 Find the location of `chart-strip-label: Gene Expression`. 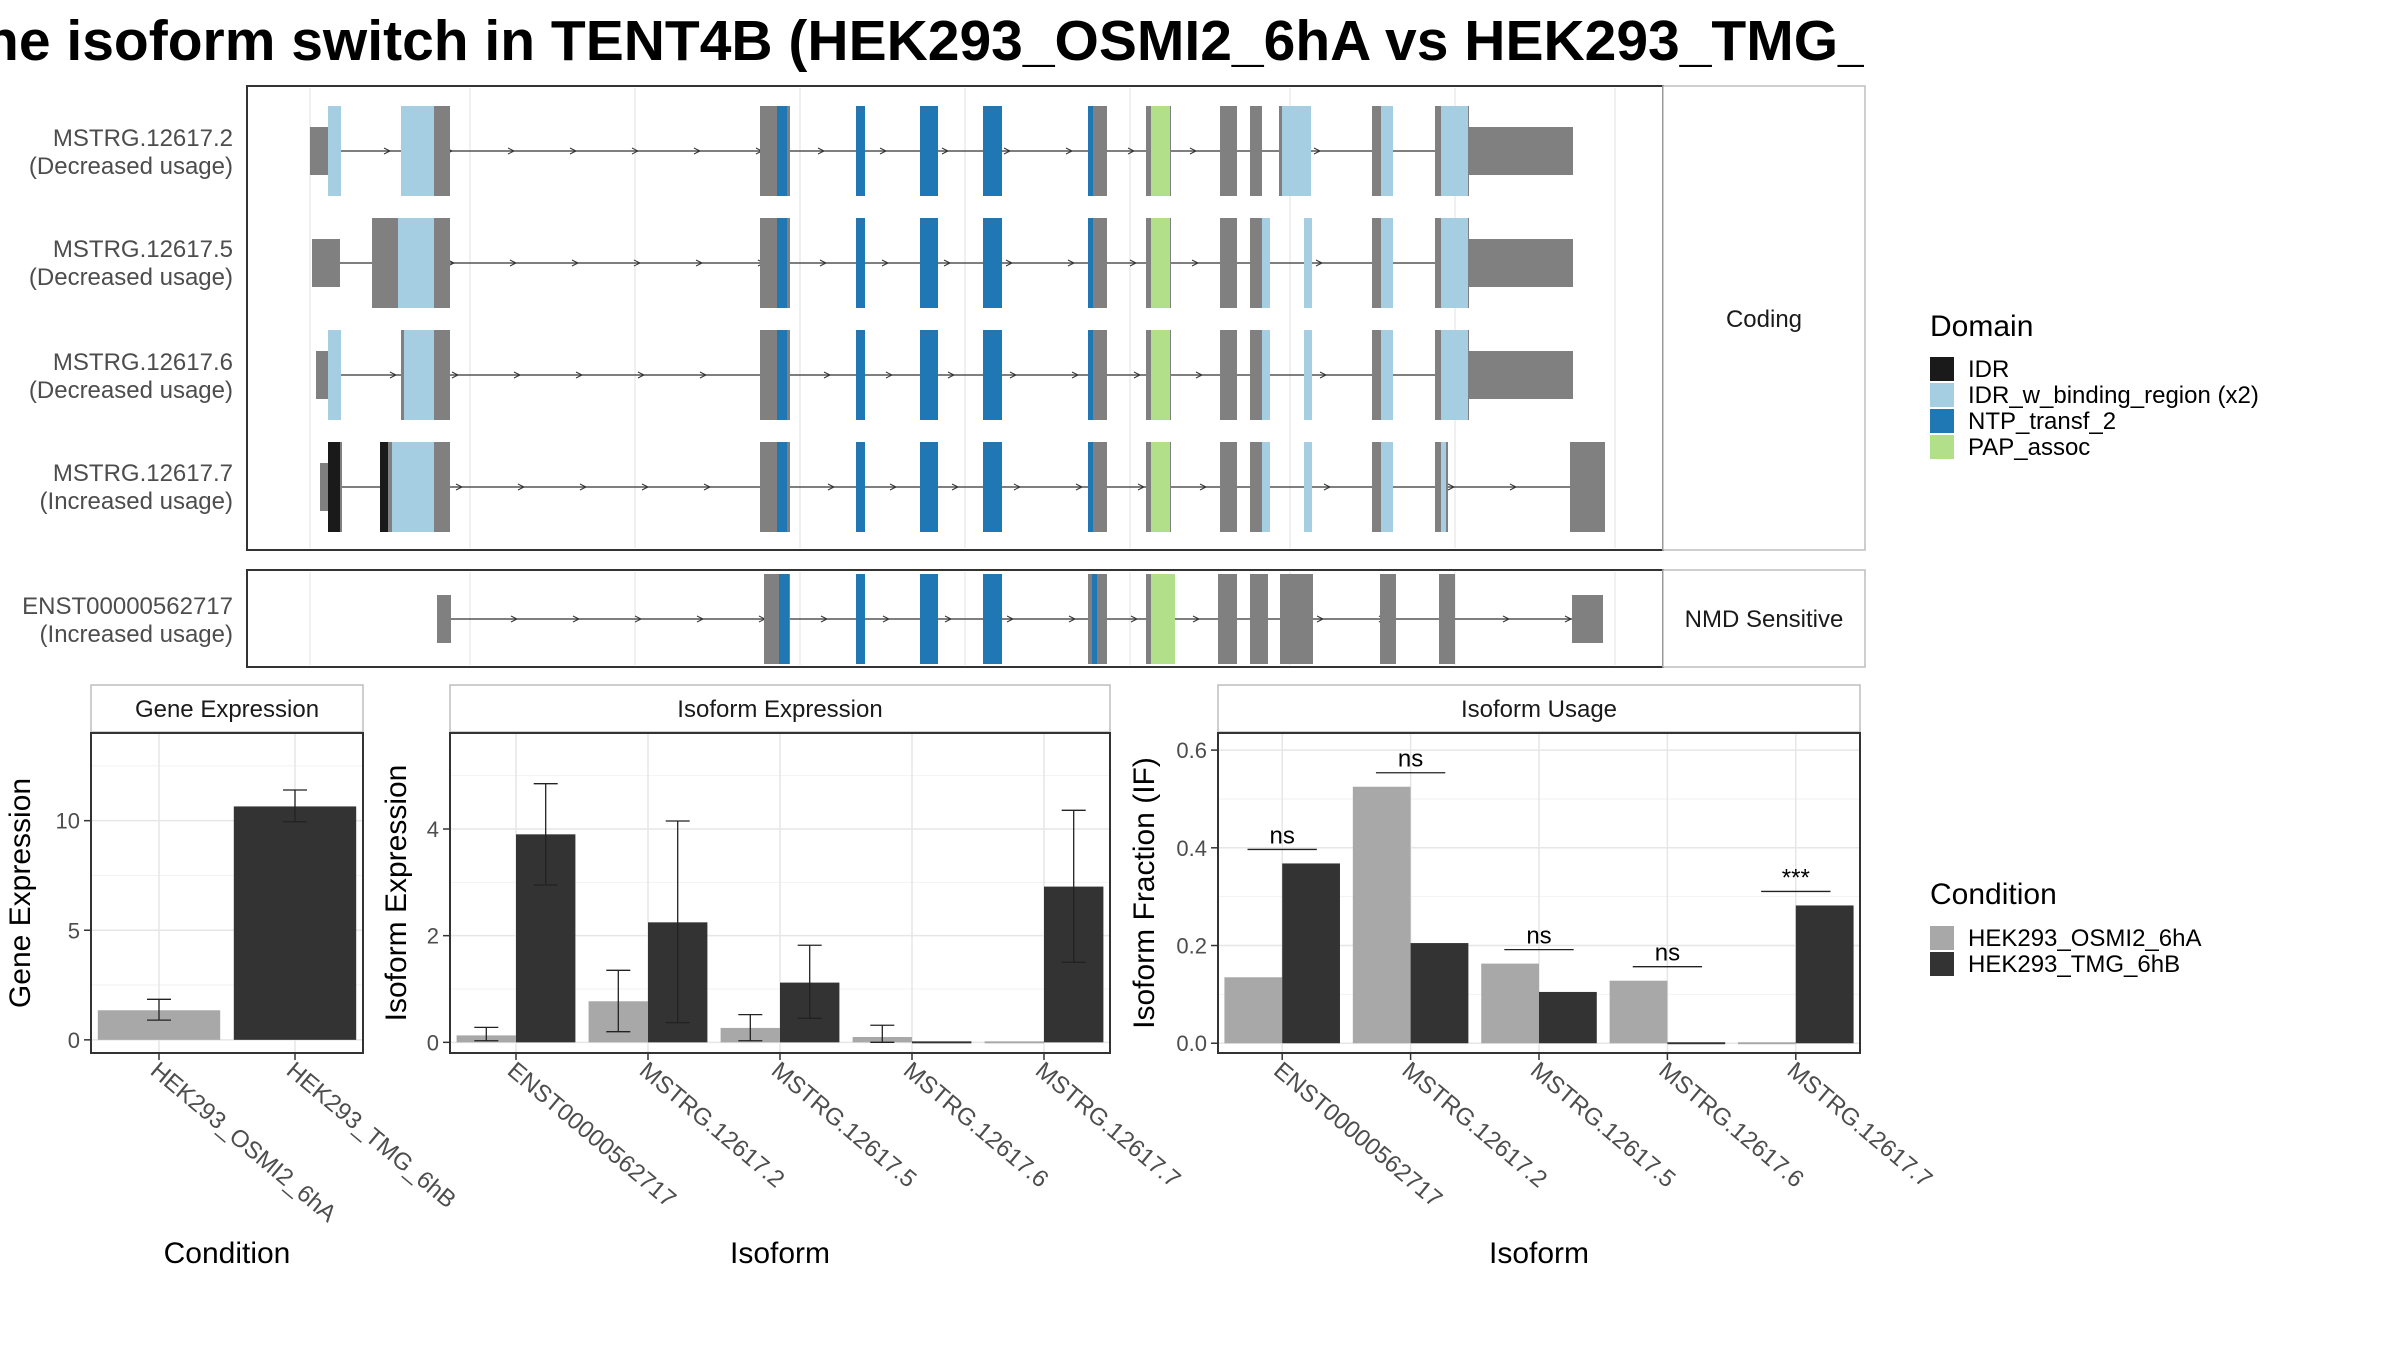

chart-strip-label: Gene Expression is located at coordinates (227, 709).